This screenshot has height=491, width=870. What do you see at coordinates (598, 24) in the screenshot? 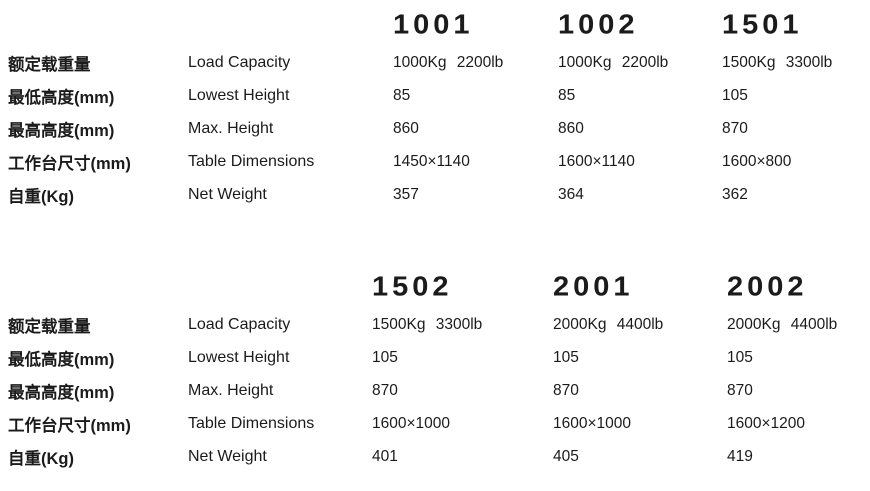
I see `model-header: 1002` at bounding box center [598, 24].